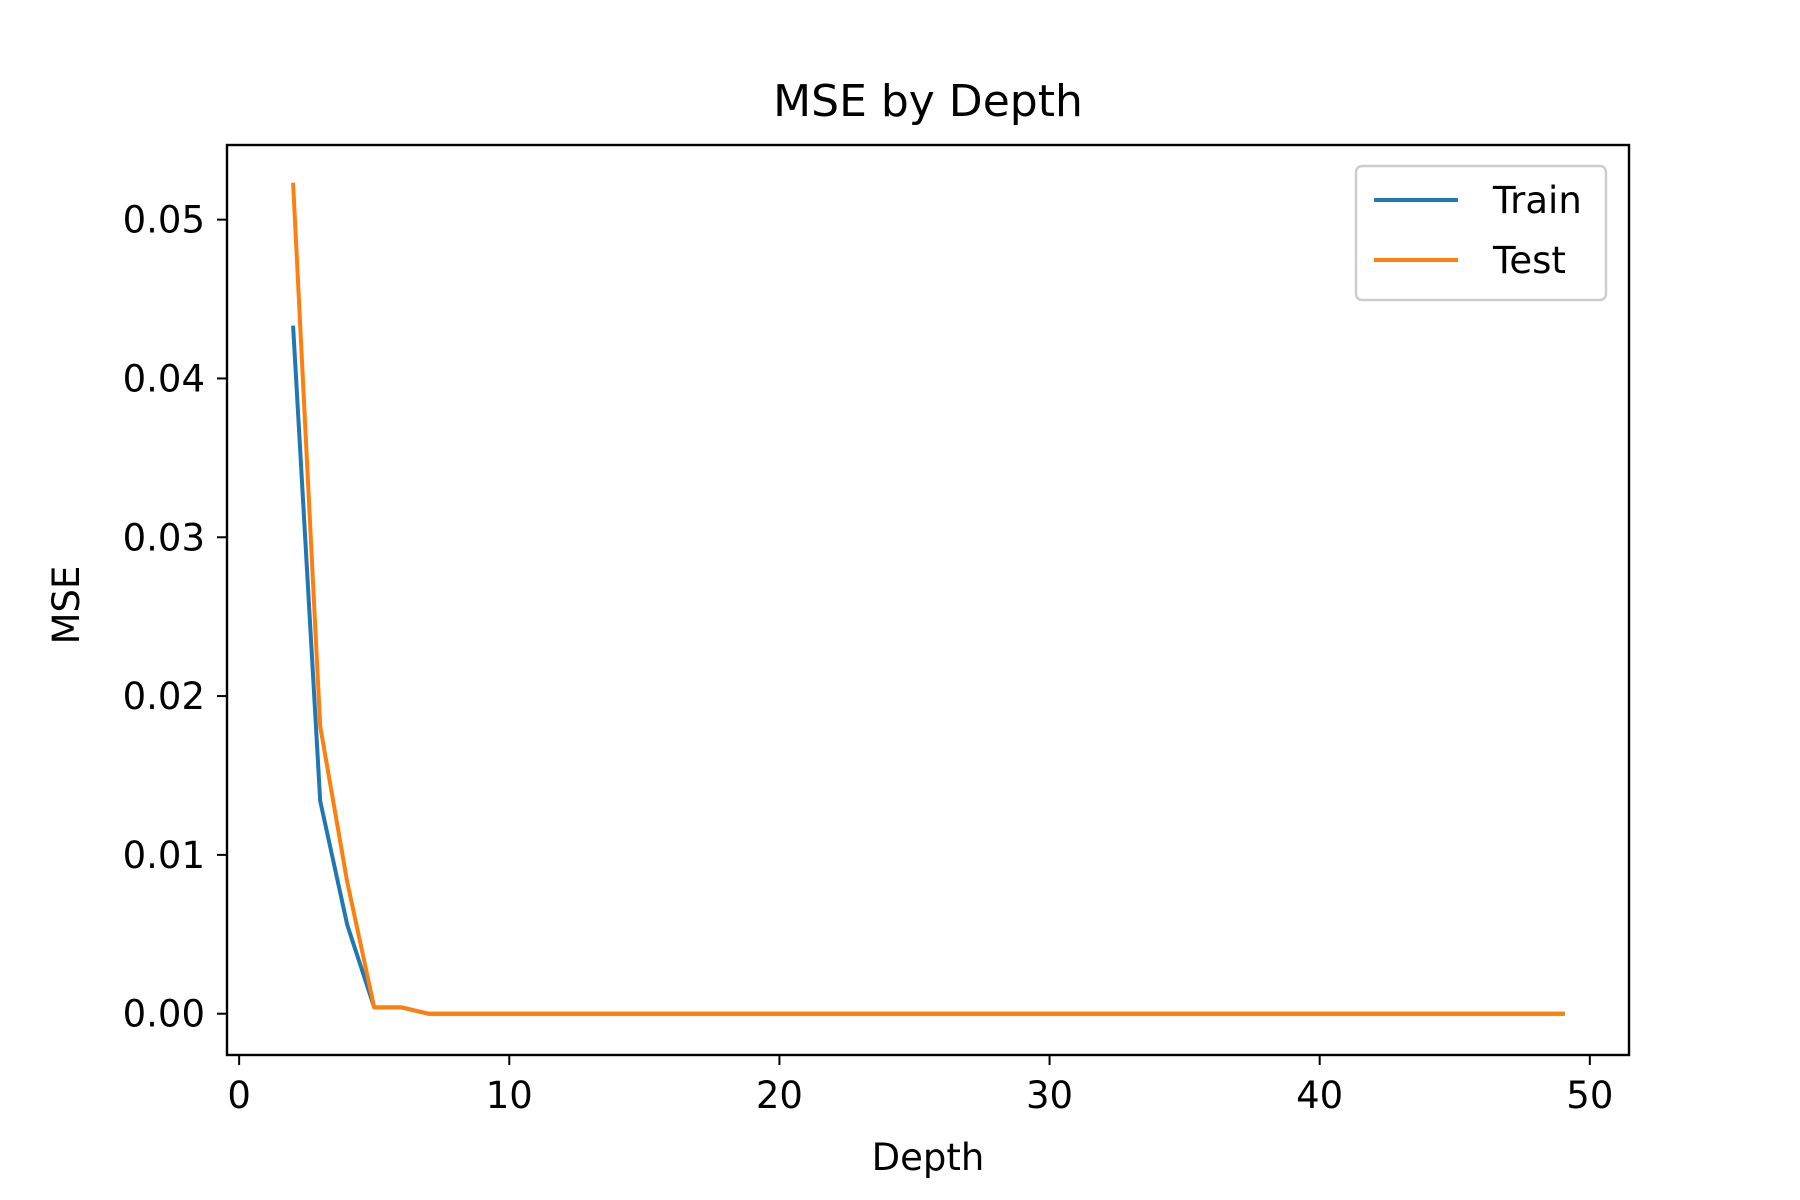  I want to click on y-tick-label: 0.02, so click(164, 696).